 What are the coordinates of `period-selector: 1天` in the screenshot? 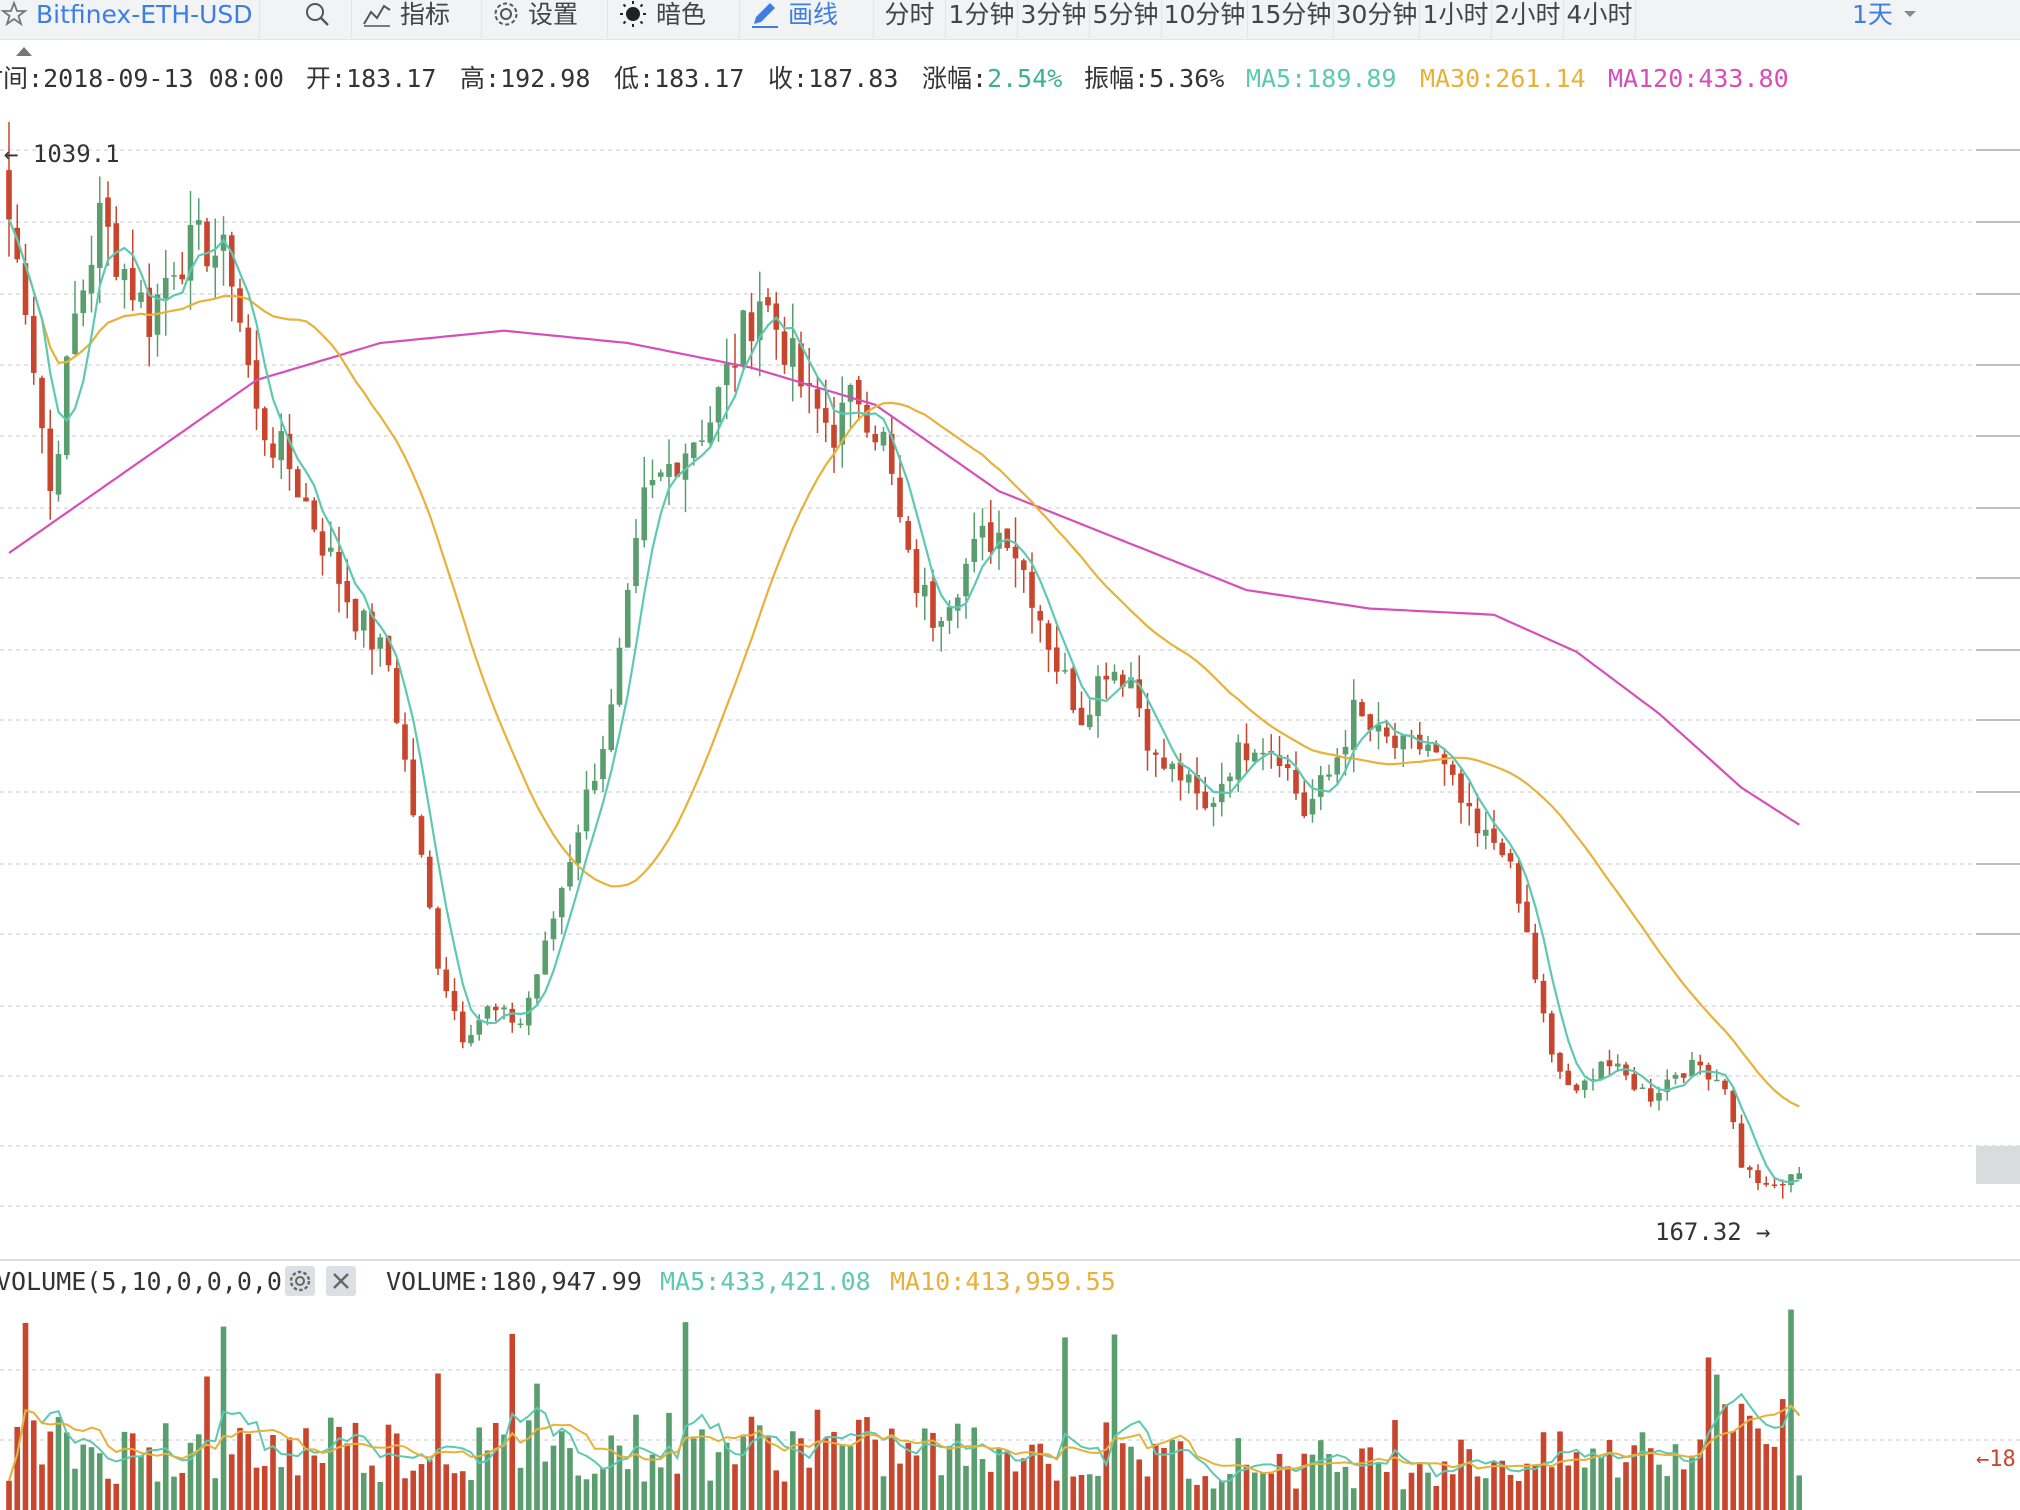 It's located at (1892, 19).